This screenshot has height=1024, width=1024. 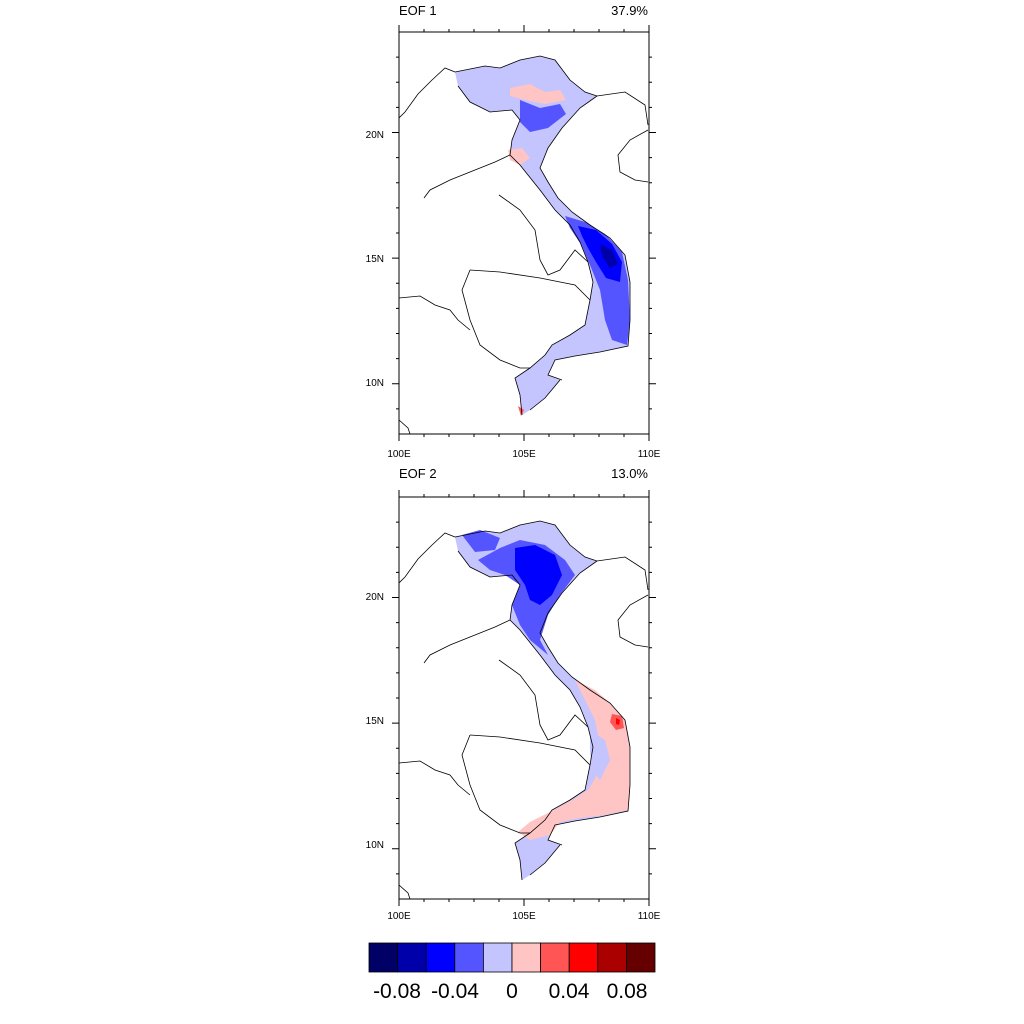 I want to click on eof2-variance: 13.0%, so click(x=629, y=473).